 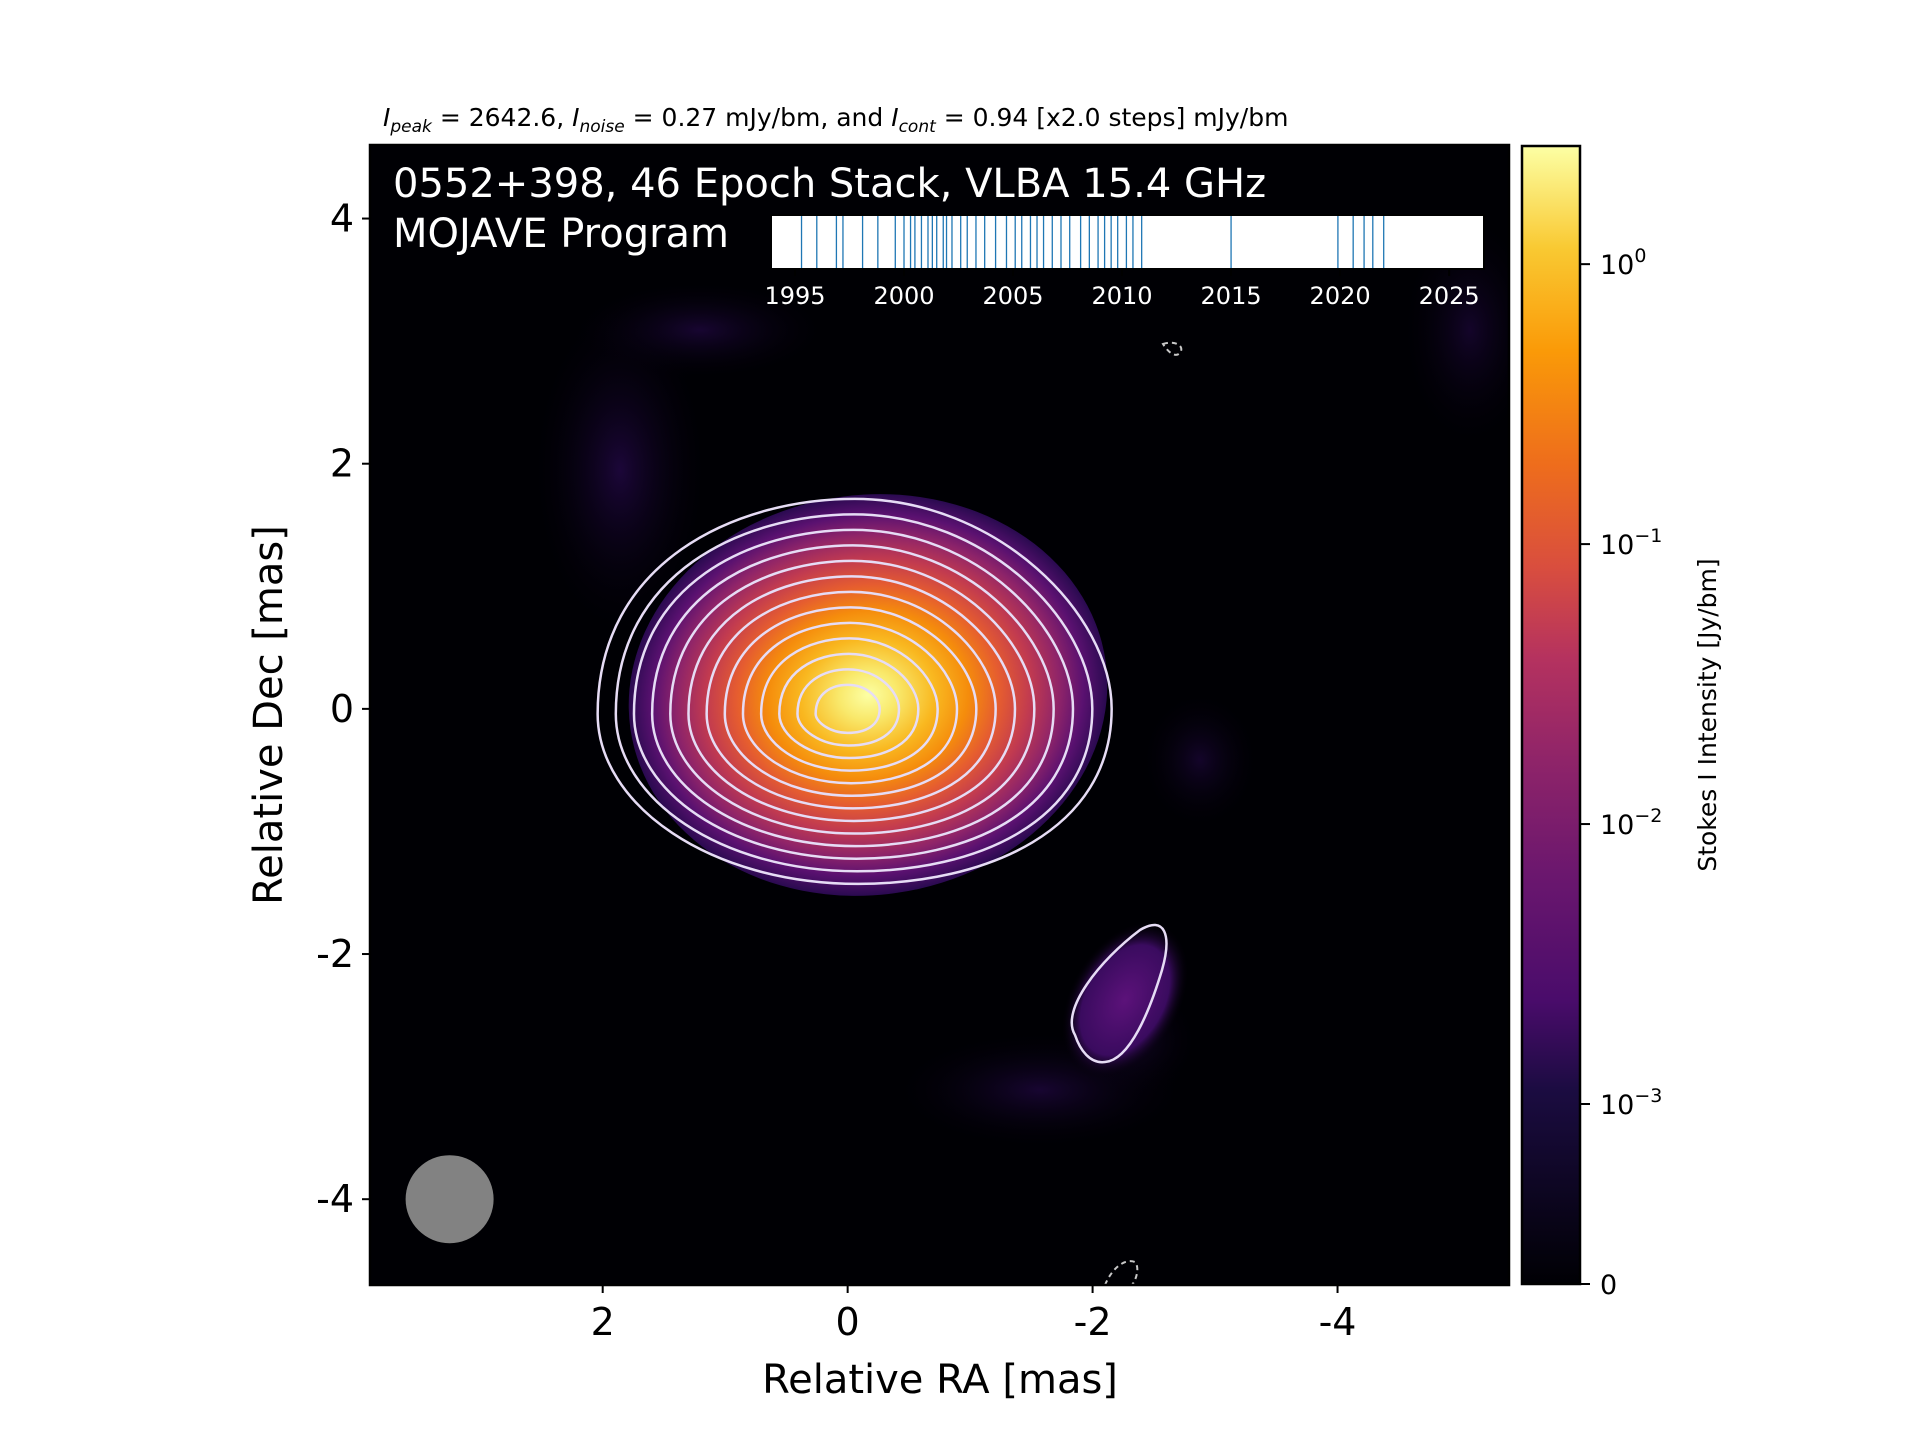 What do you see at coordinates (1092, 242) in the screenshot?
I see `epoch-lines` at bounding box center [1092, 242].